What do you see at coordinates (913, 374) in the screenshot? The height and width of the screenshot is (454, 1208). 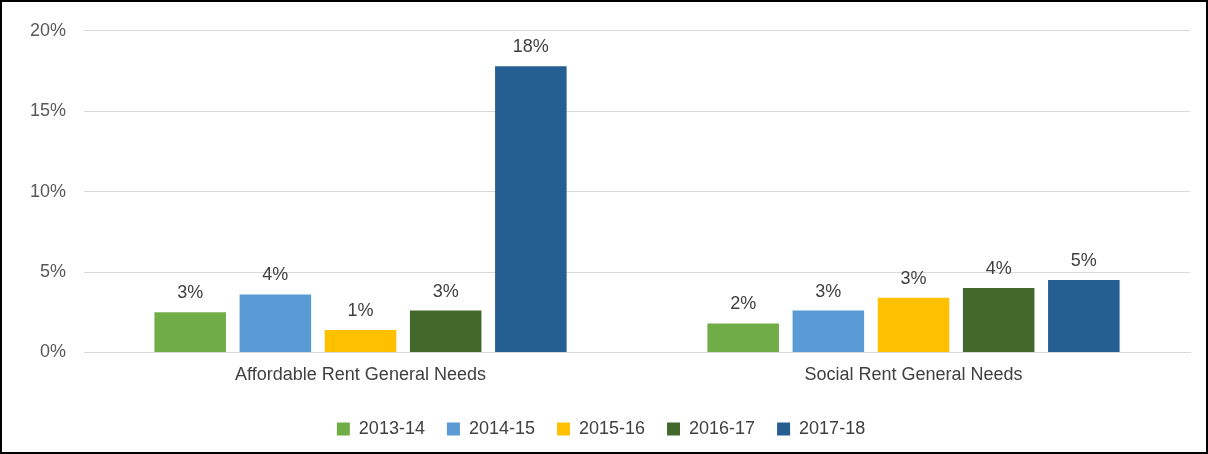 I see `x-tick-label: Social Rent General Needs` at bounding box center [913, 374].